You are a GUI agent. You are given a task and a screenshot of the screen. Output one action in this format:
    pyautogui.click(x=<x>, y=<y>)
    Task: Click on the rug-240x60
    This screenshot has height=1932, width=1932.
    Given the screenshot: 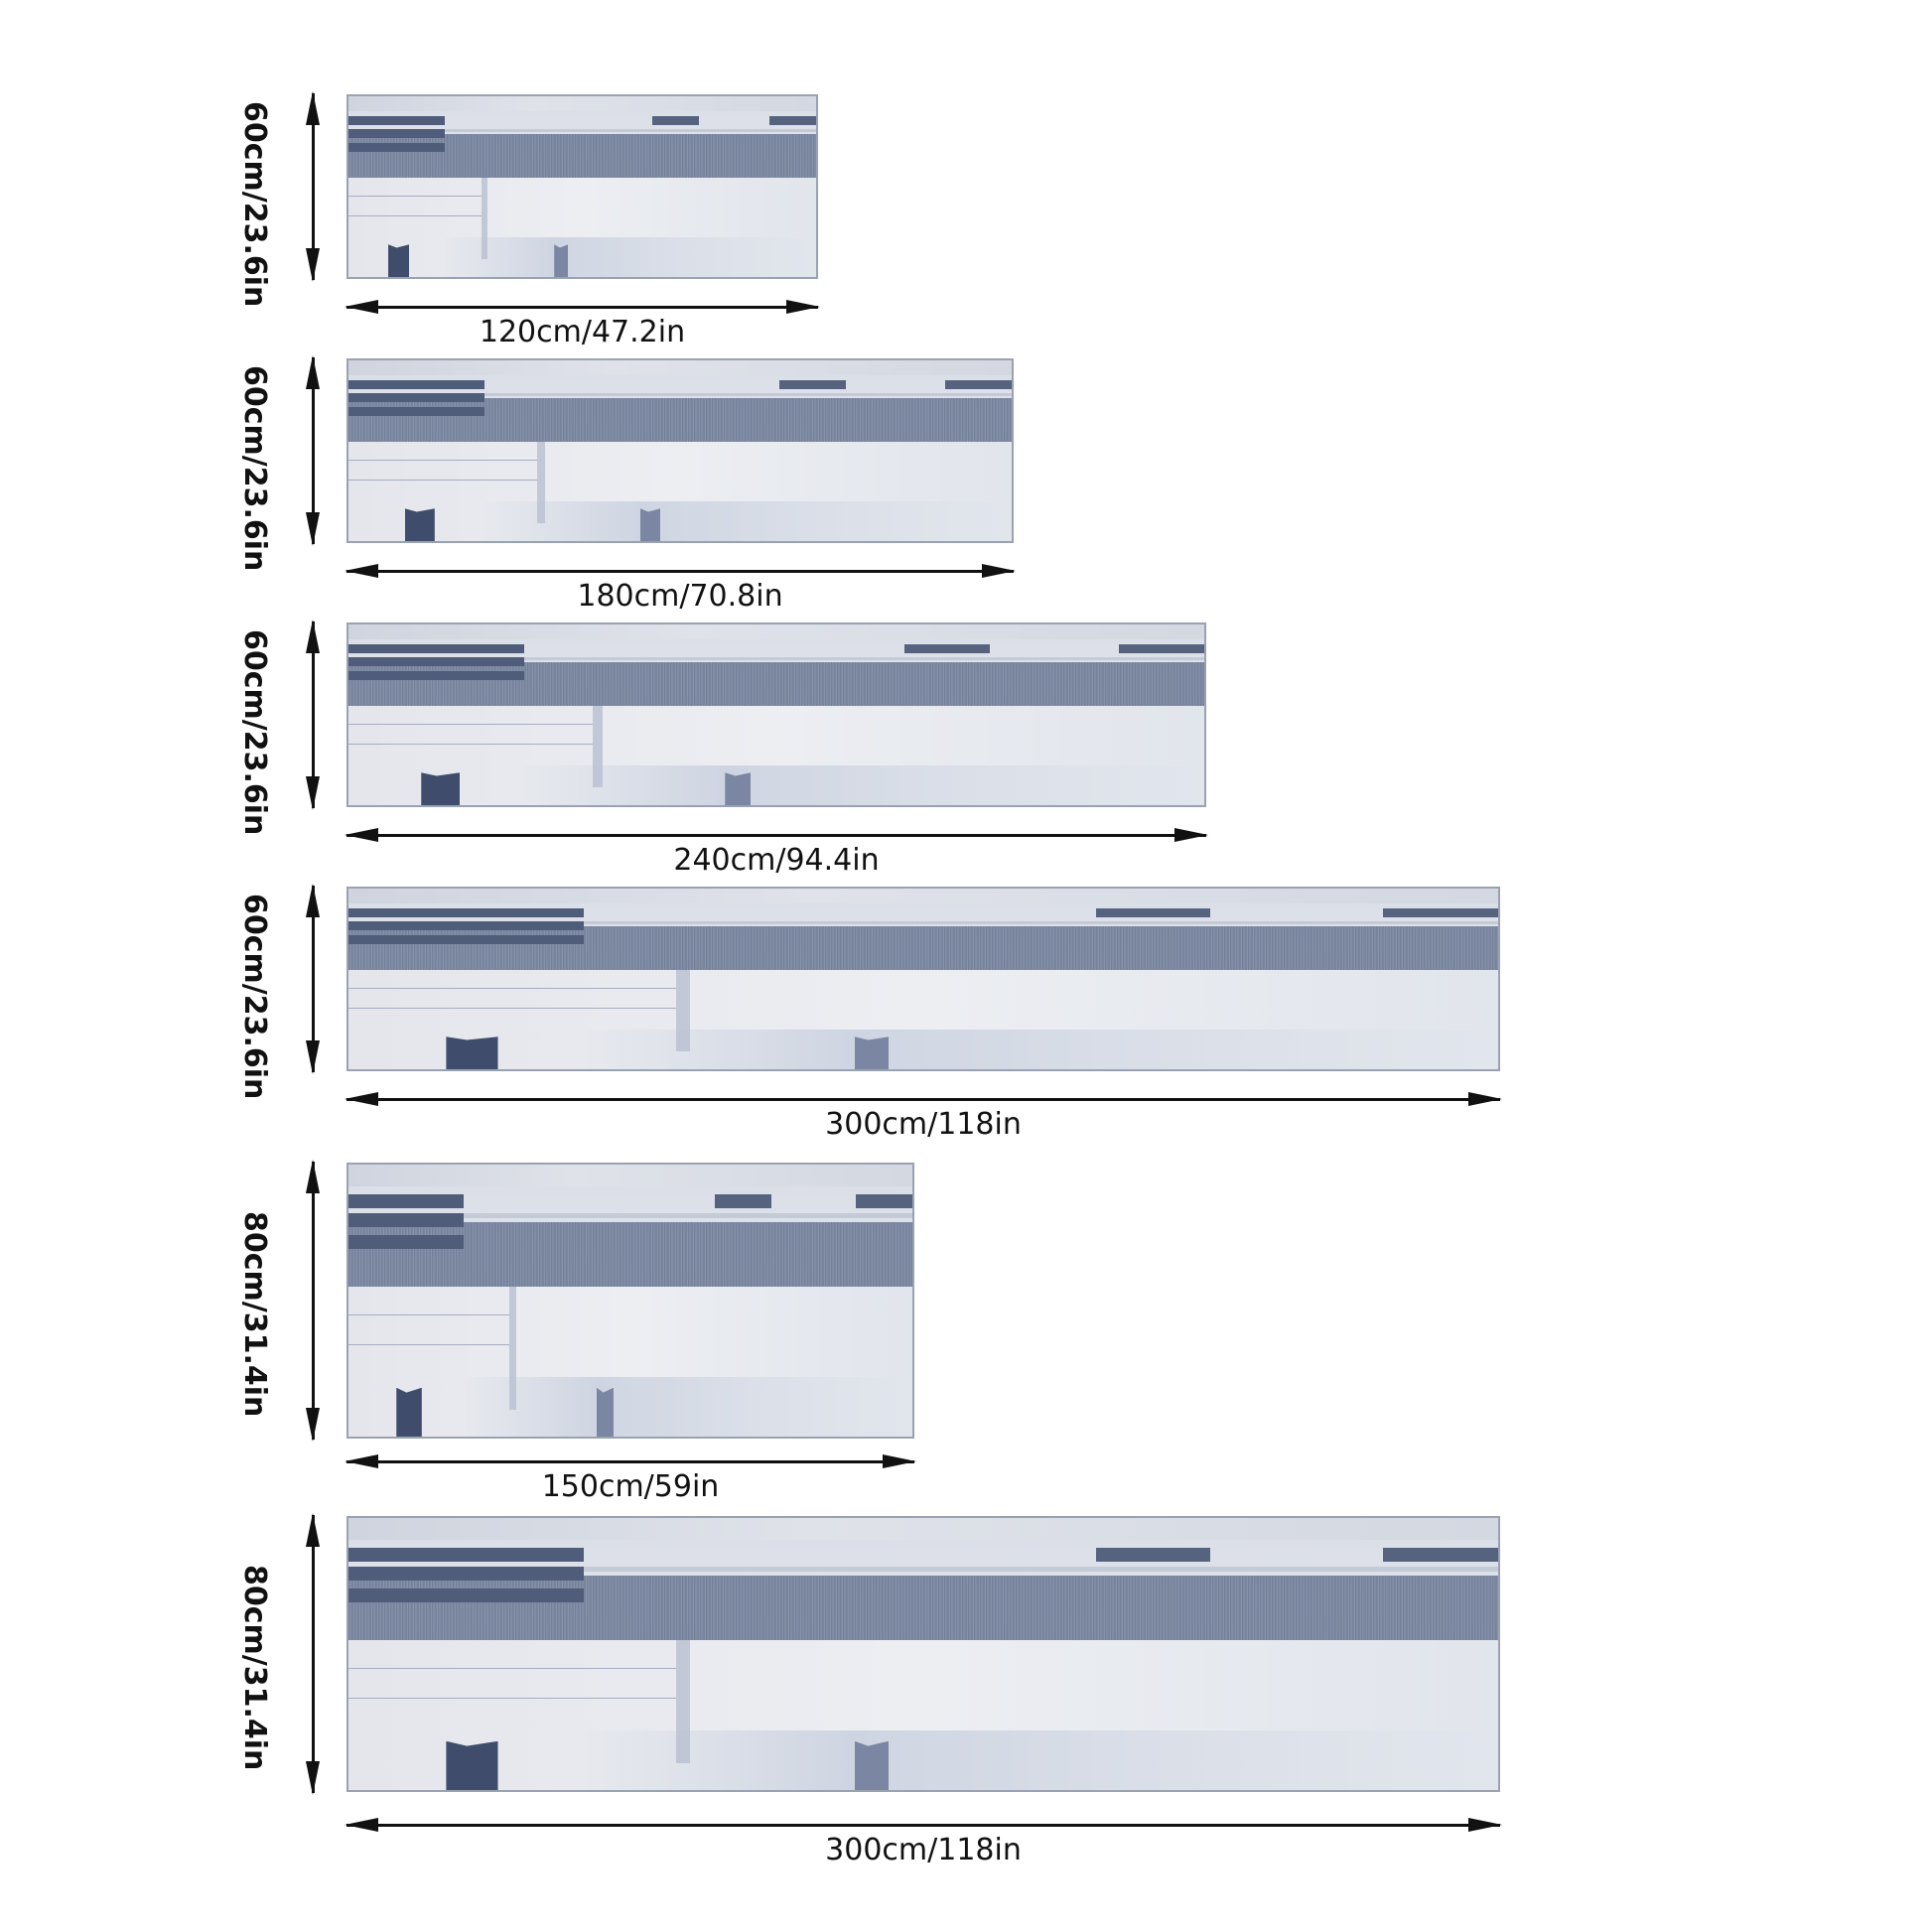 What is the action you would take?
    pyautogui.click(x=776, y=715)
    